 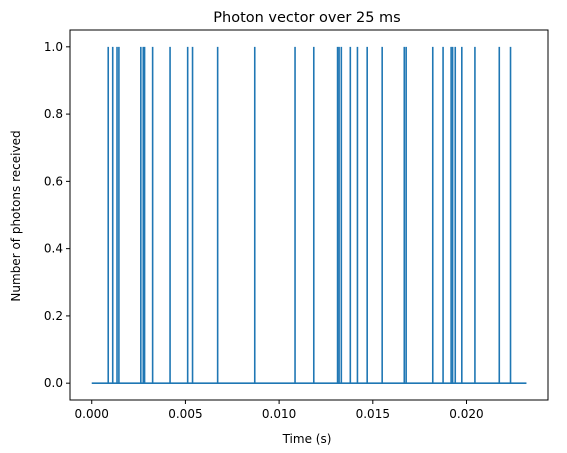 What do you see at coordinates (53, 249) in the screenshot?
I see `y-tick-label: 0.4` at bounding box center [53, 249].